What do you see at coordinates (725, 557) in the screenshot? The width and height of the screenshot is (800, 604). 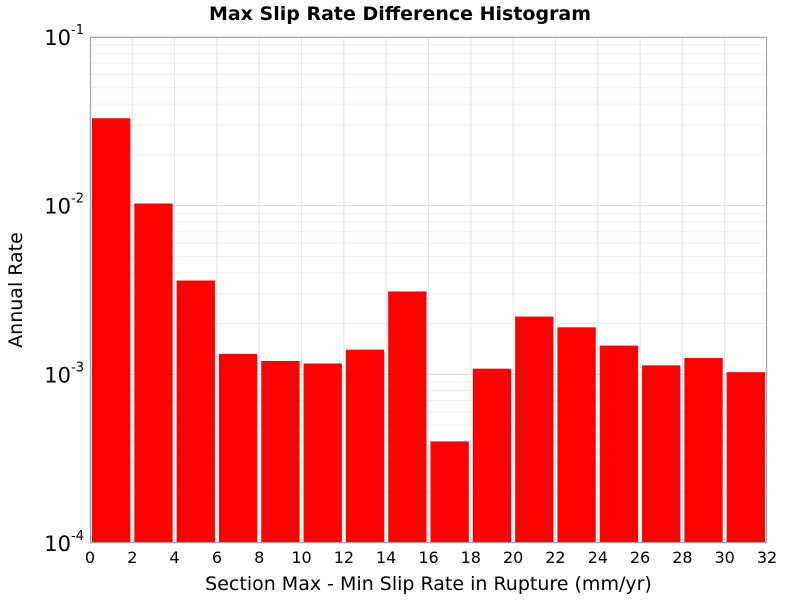 I see `x-tick-label: 30` at bounding box center [725, 557].